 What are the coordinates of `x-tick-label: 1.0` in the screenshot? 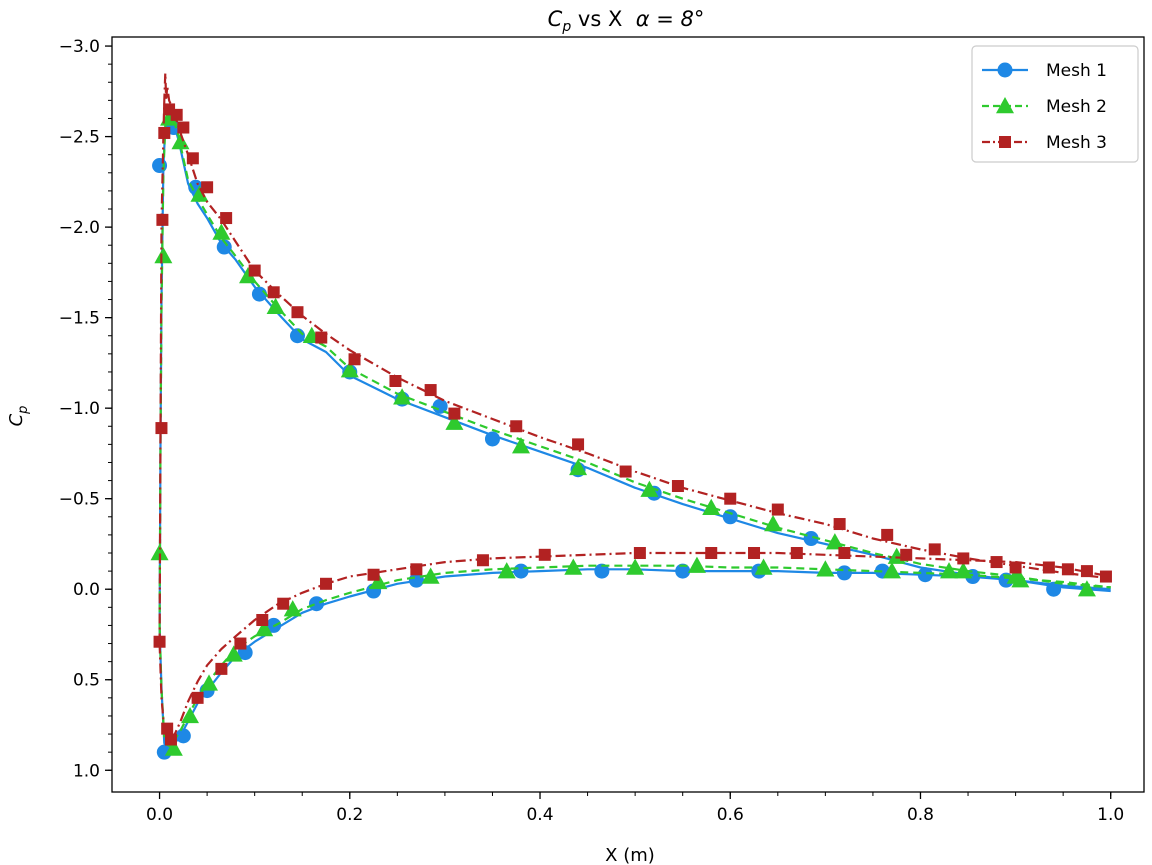 It's located at (1110, 815).